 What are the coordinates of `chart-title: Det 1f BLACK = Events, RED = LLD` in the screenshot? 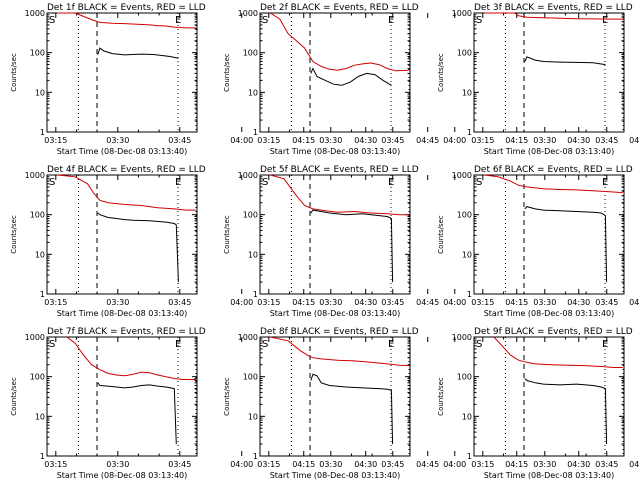 It's located at (126, 8).